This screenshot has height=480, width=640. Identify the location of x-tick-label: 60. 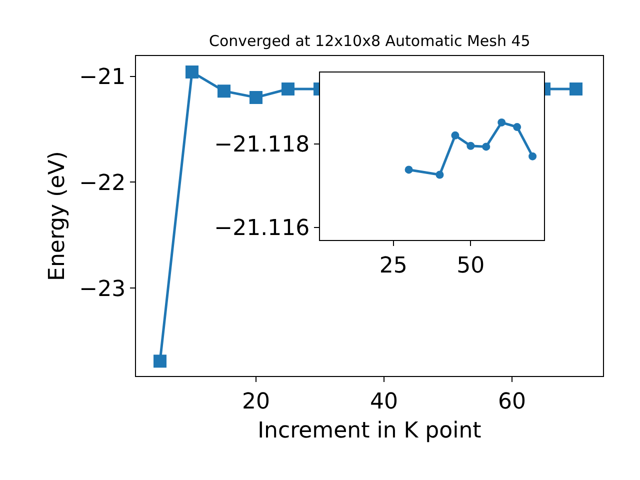
(512, 401).